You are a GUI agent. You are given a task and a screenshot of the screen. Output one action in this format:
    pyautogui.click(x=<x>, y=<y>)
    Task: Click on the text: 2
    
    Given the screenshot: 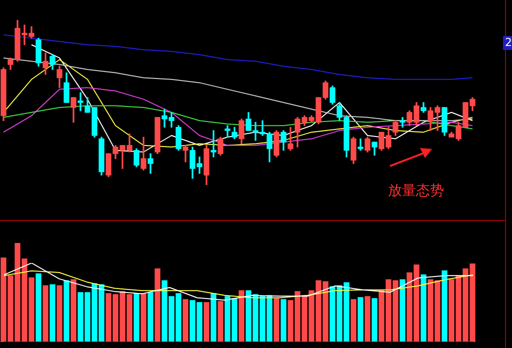 What is the action you would take?
    pyautogui.click(x=507, y=43)
    